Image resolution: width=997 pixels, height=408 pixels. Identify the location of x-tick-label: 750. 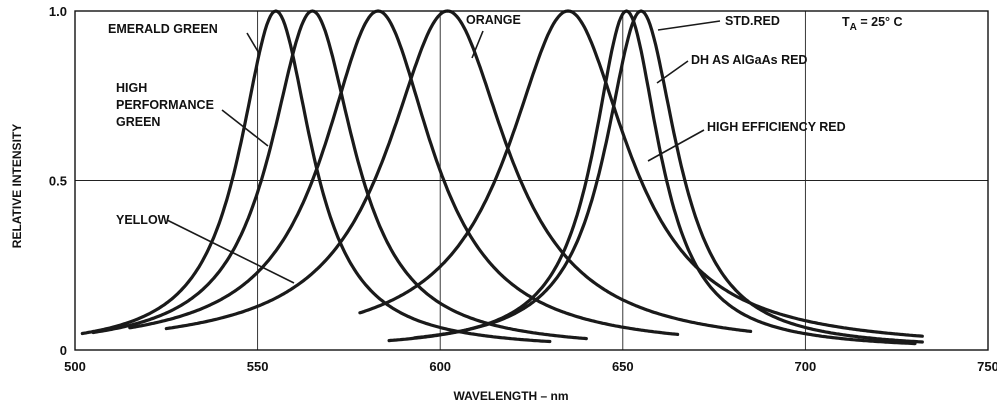
(987, 366).